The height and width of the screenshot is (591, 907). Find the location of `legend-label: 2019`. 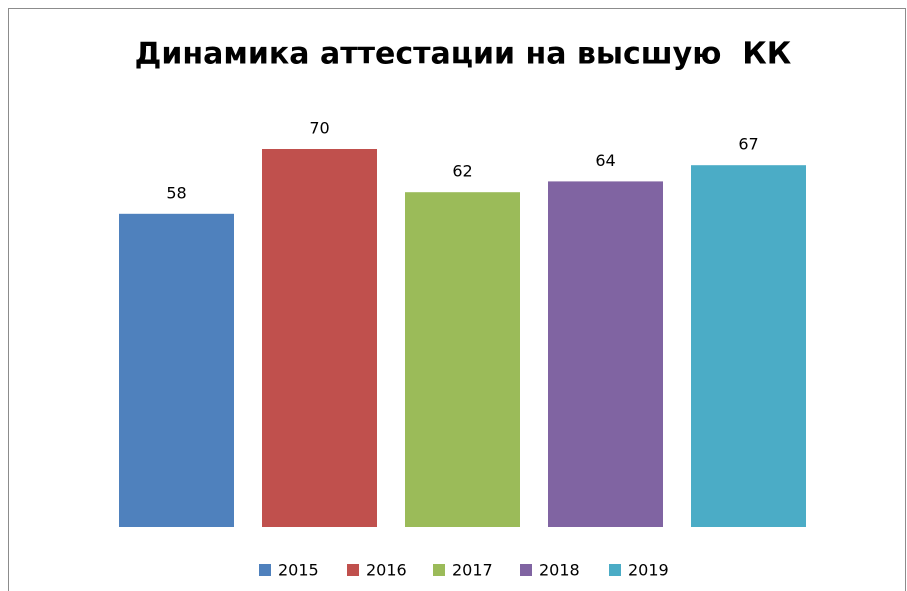

legend-label: 2019 is located at coordinates (648, 570).